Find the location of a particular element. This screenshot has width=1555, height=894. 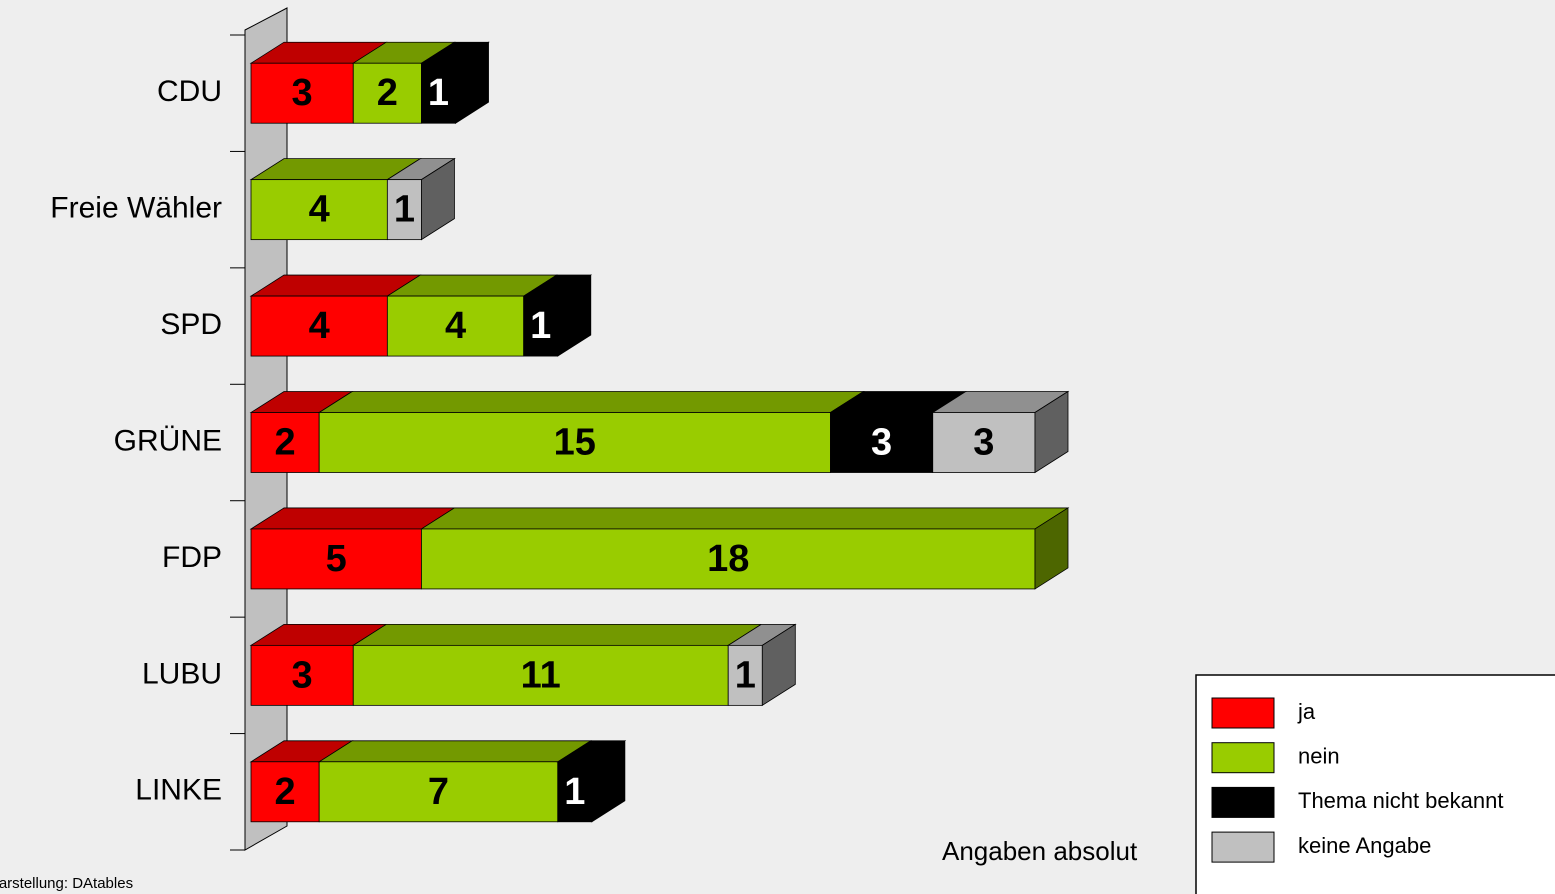

category-label: Freie Wähler is located at coordinates (136, 208).